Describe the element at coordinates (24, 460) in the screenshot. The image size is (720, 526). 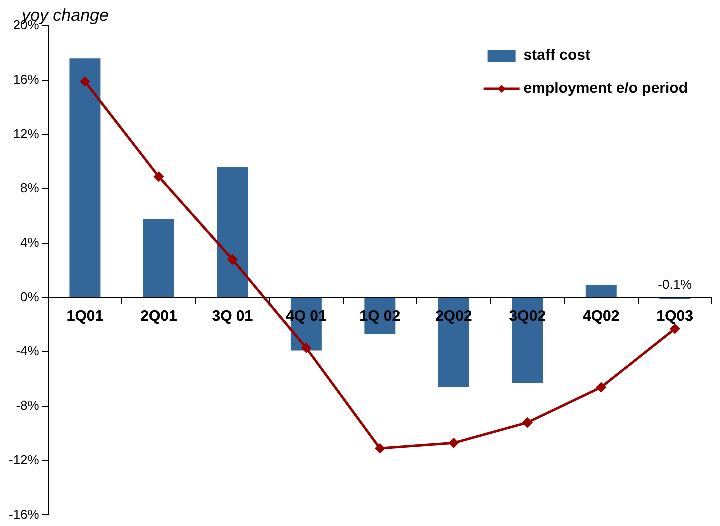
I see `y-tick-label: -12%` at that location.